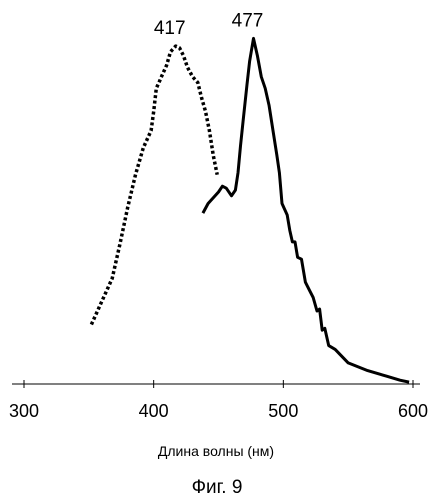 The width and height of the screenshot is (435, 500). What do you see at coordinates (413, 411) in the screenshot?
I see `x-tick-label-600: 600` at bounding box center [413, 411].